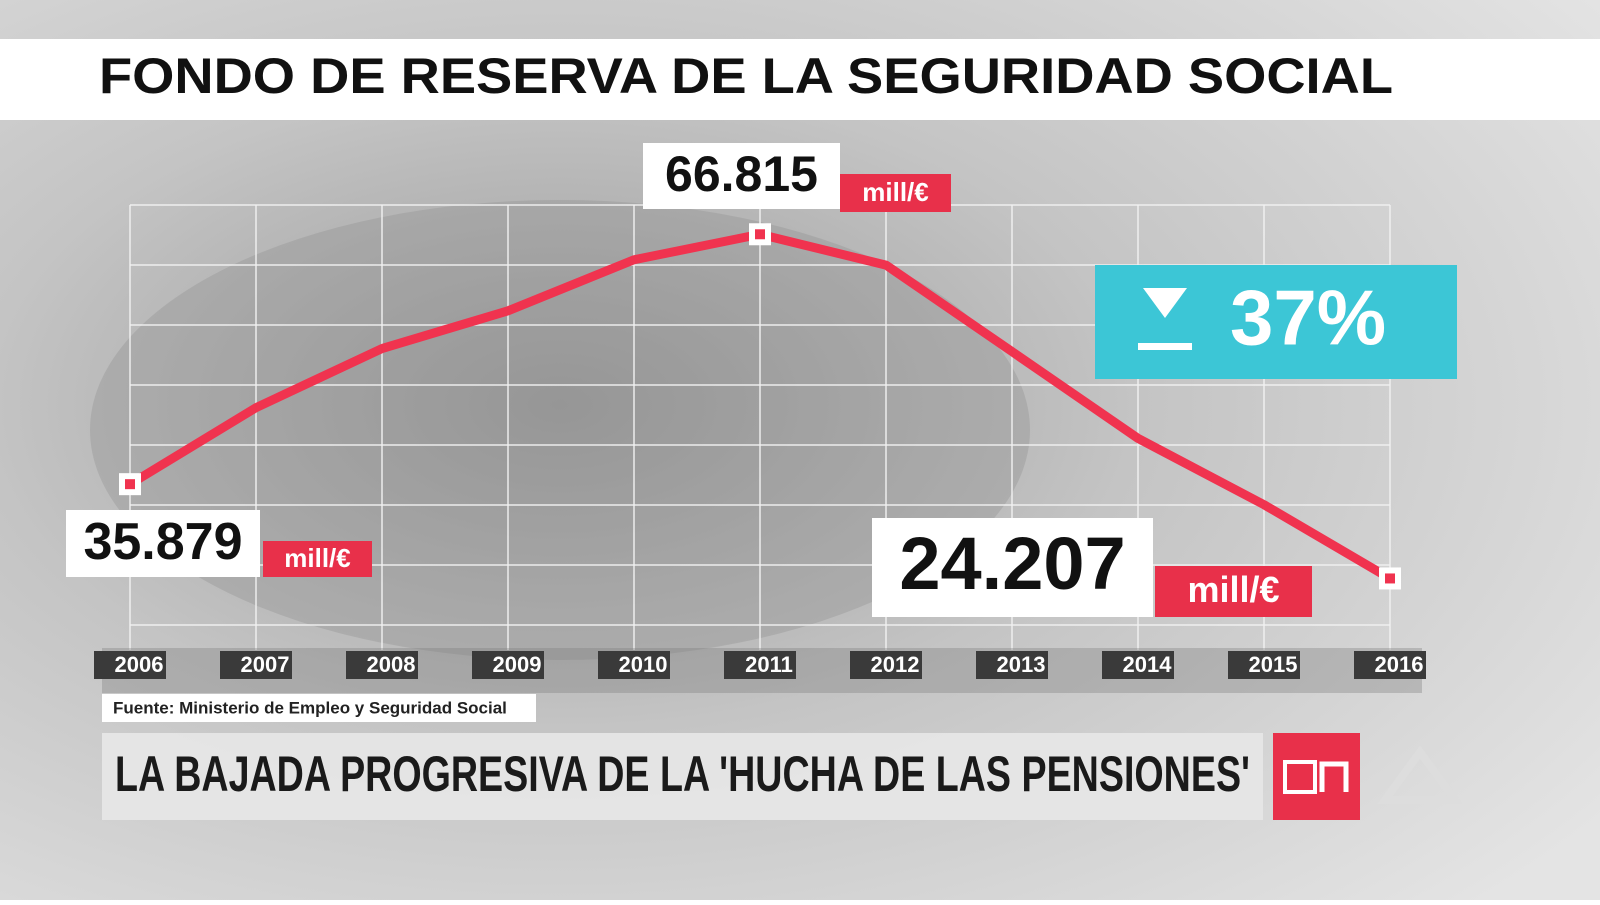 The width and height of the screenshot is (1600, 905). I want to click on chart-title: FONDO DE RESERVA DE LA SEGURIDAD SOCIAL, so click(746, 76).